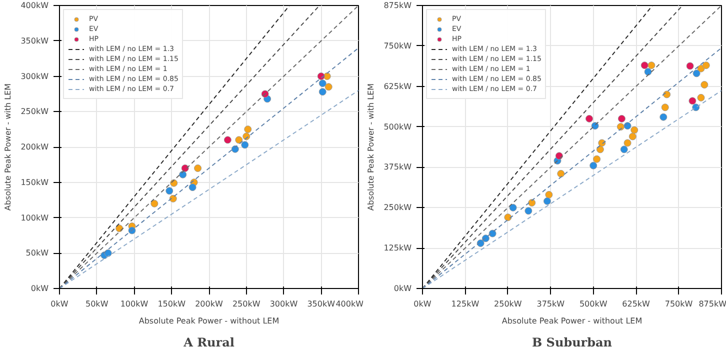  Describe the element at coordinates (172, 304) in the screenshot. I see `x-tick-label: 150kW` at that location.